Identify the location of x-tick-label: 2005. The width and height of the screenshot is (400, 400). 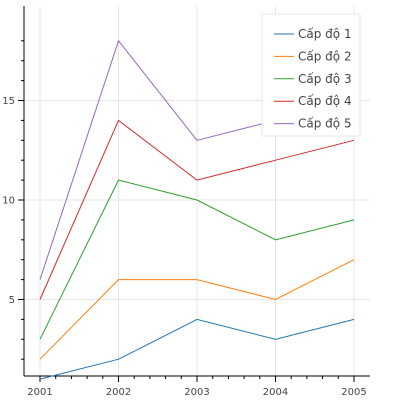
(353, 392).